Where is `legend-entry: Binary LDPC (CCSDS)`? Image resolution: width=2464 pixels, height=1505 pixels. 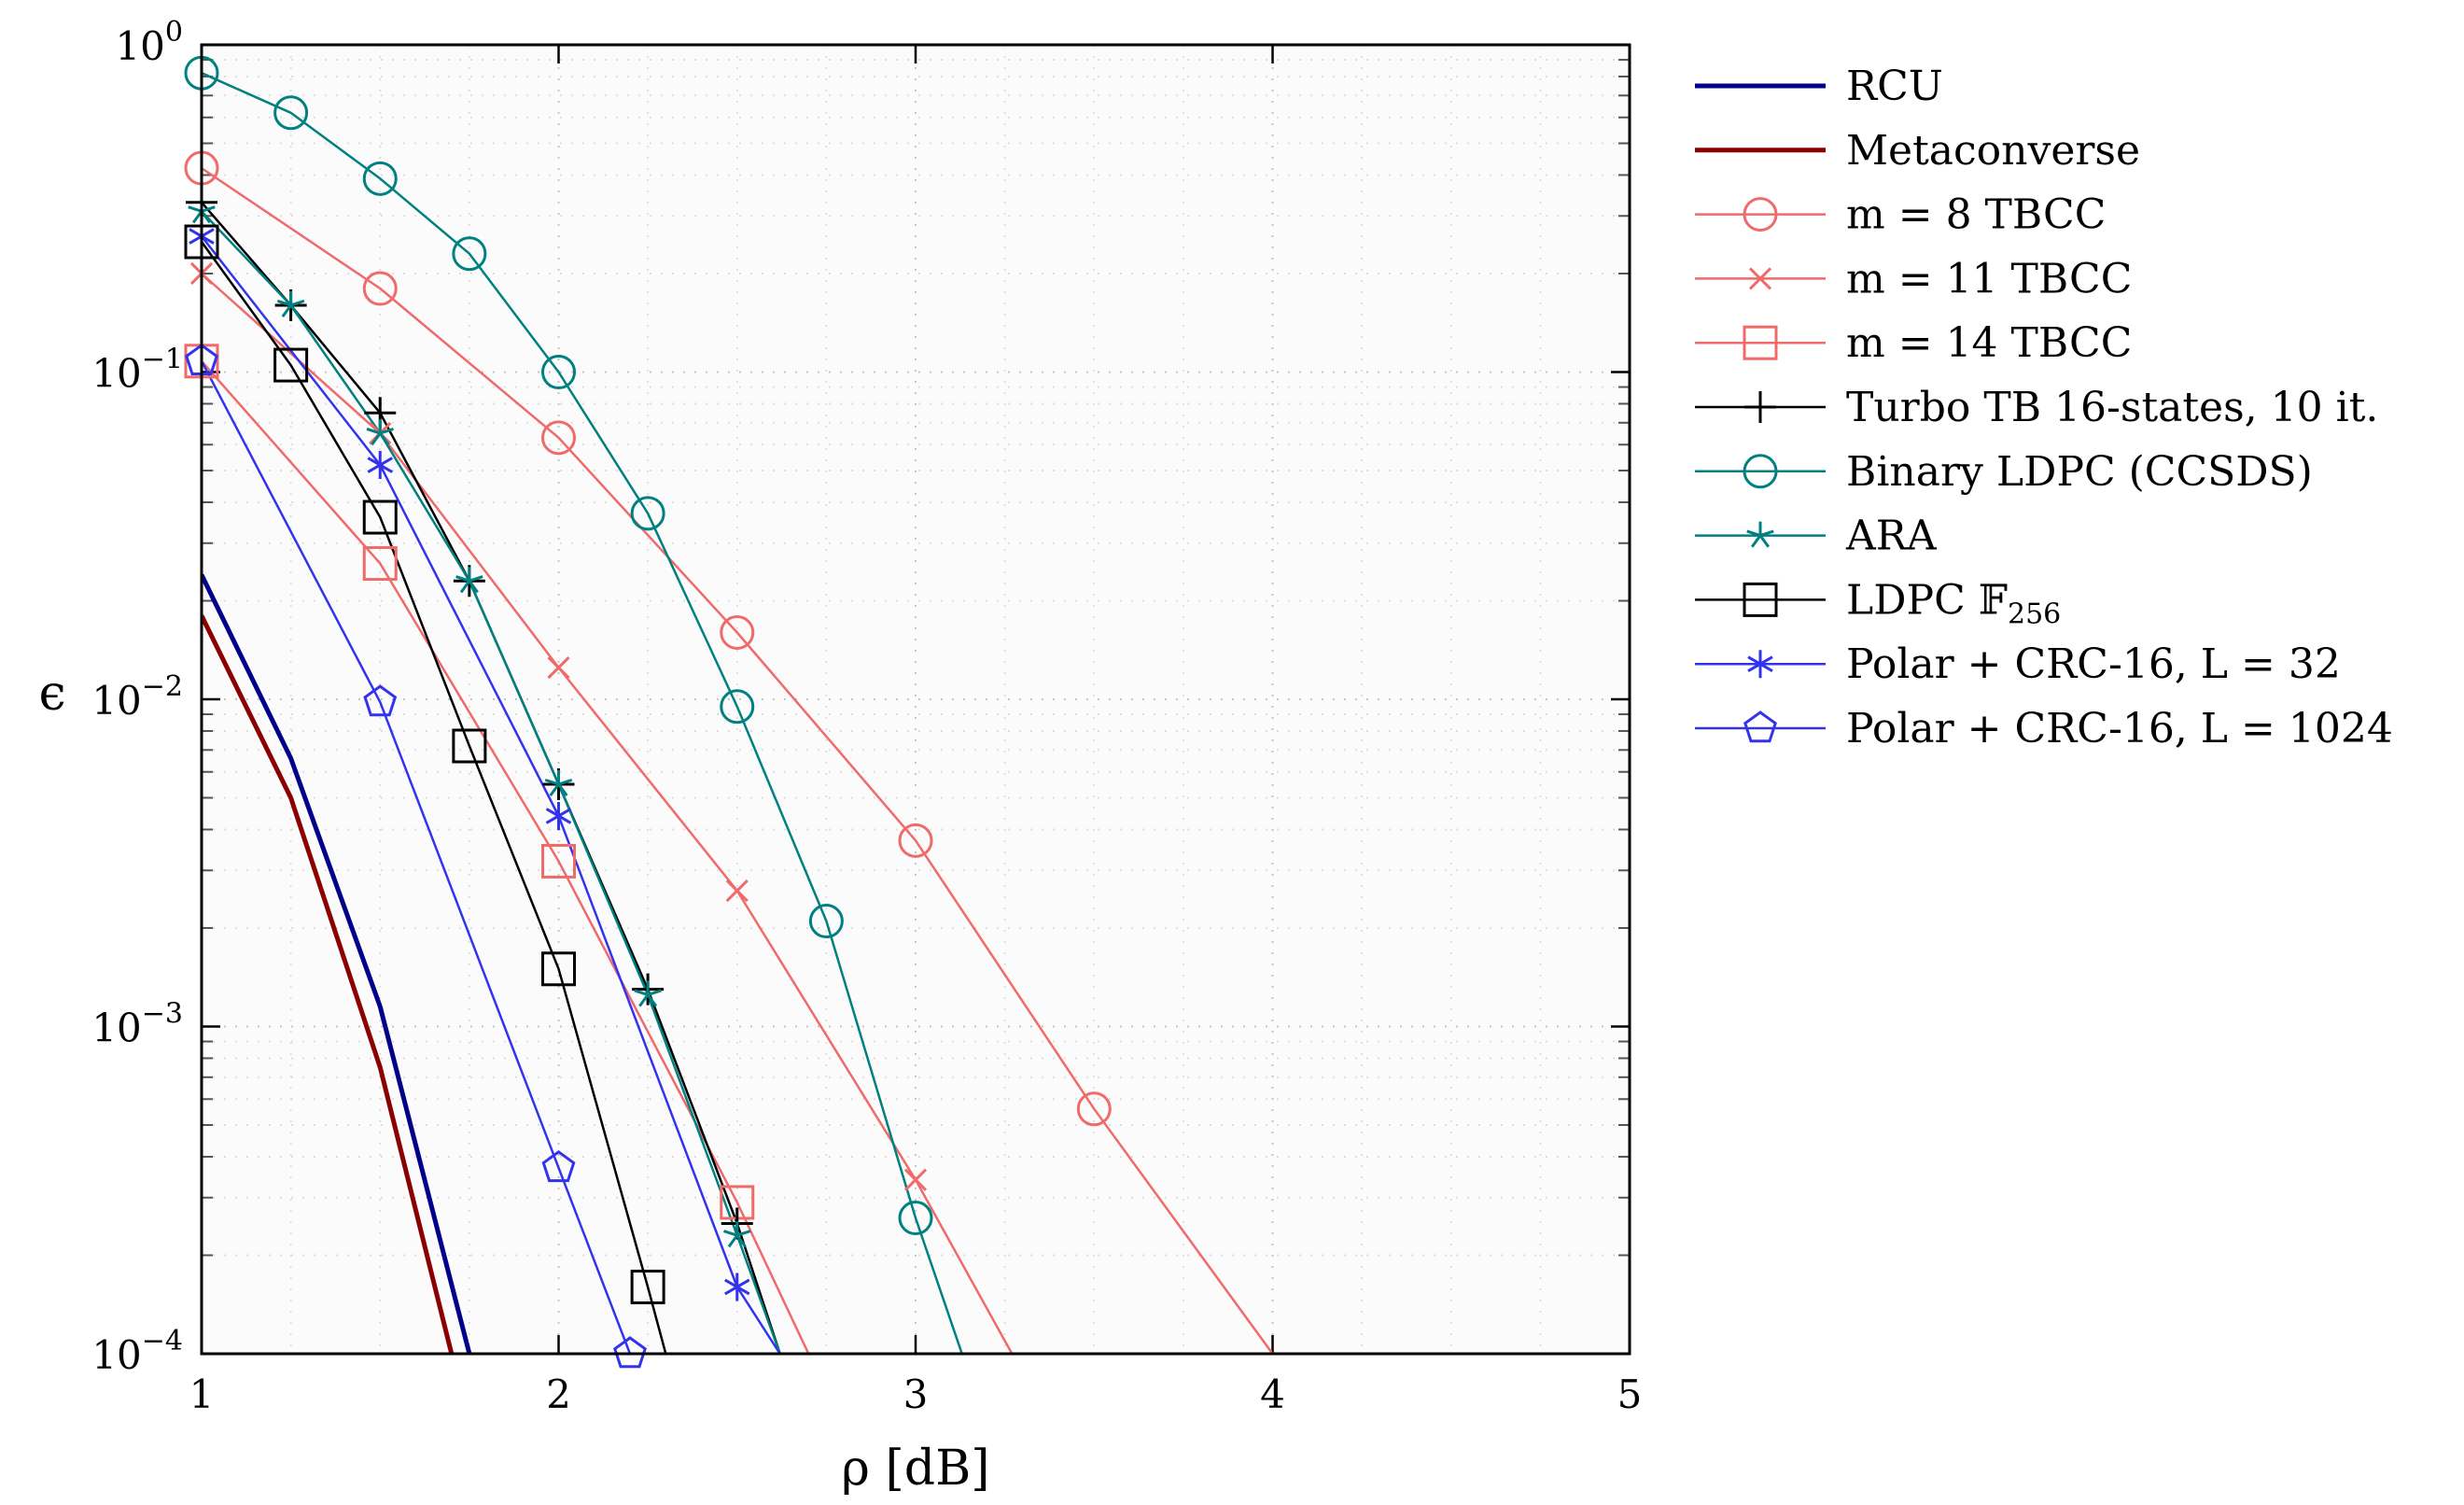
legend-entry: Binary LDPC (CCSDS) is located at coordinates (2004, 472).